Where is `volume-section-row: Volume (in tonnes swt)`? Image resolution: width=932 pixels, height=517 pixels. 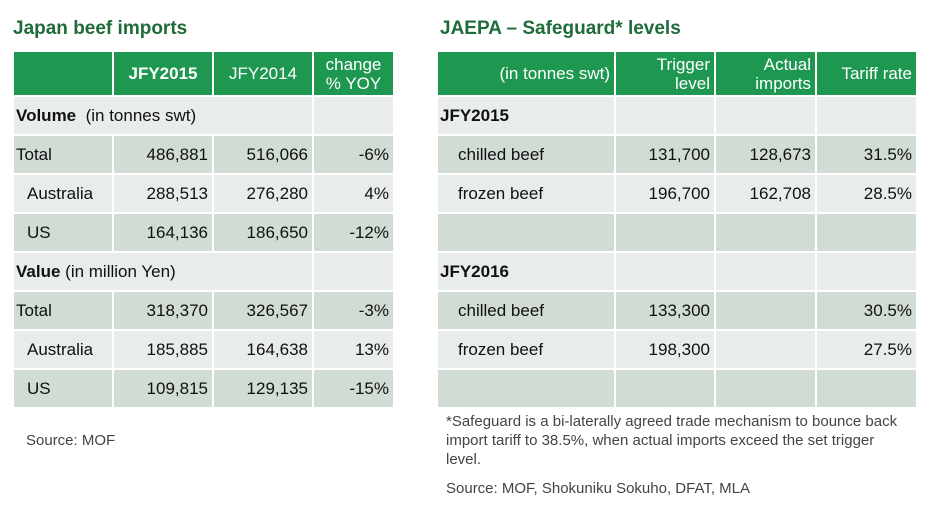 volume-section-row: Volume (in tonnes swt) is located at coordinates (203, 115).